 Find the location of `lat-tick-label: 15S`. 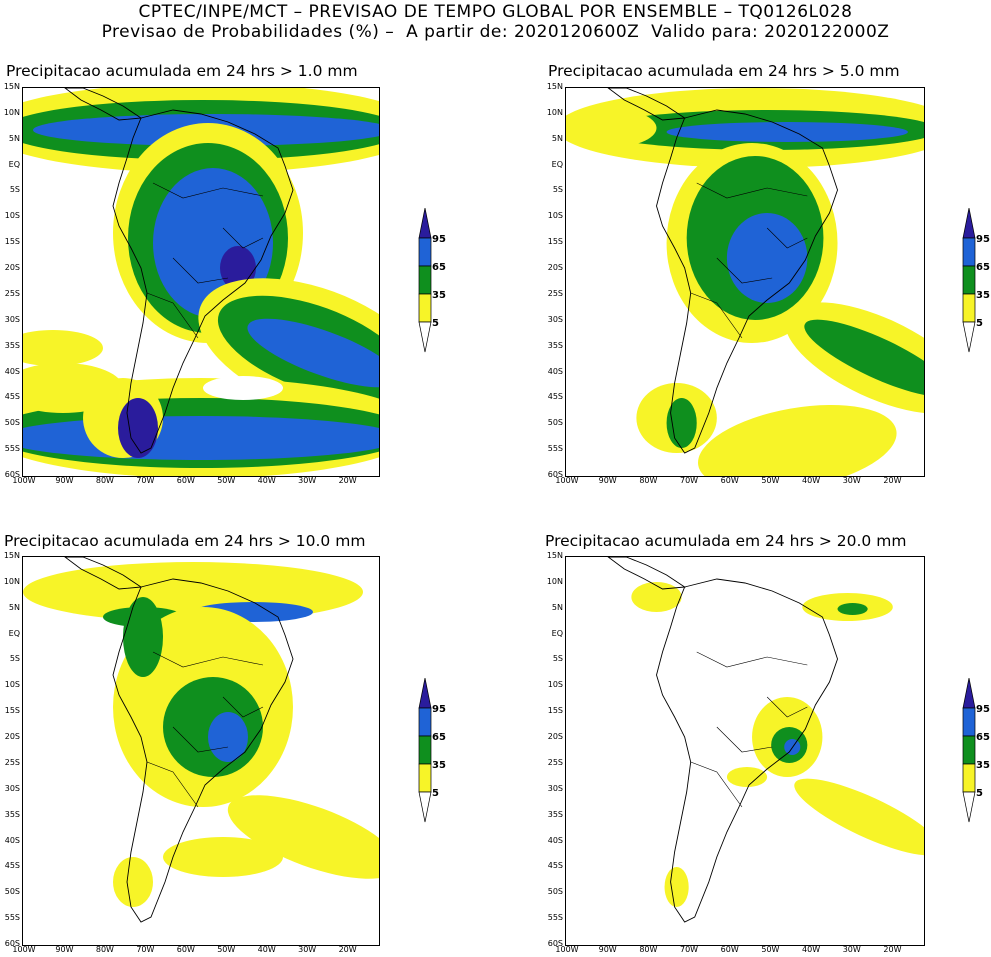

lat-tick-label: 15S is located at coordinates (12, 711).